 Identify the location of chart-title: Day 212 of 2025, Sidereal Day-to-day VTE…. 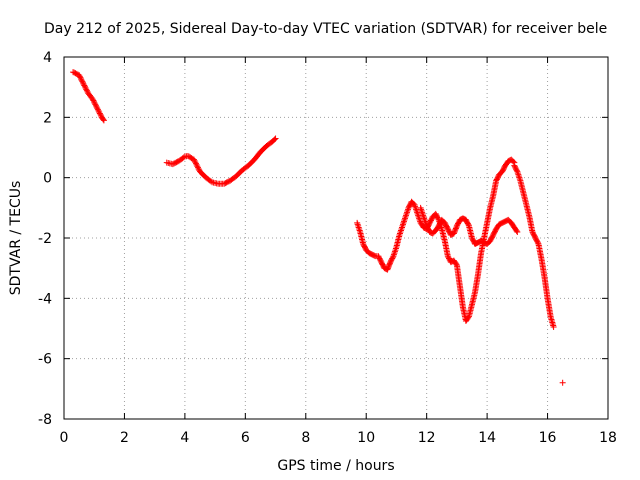
(325, 29).